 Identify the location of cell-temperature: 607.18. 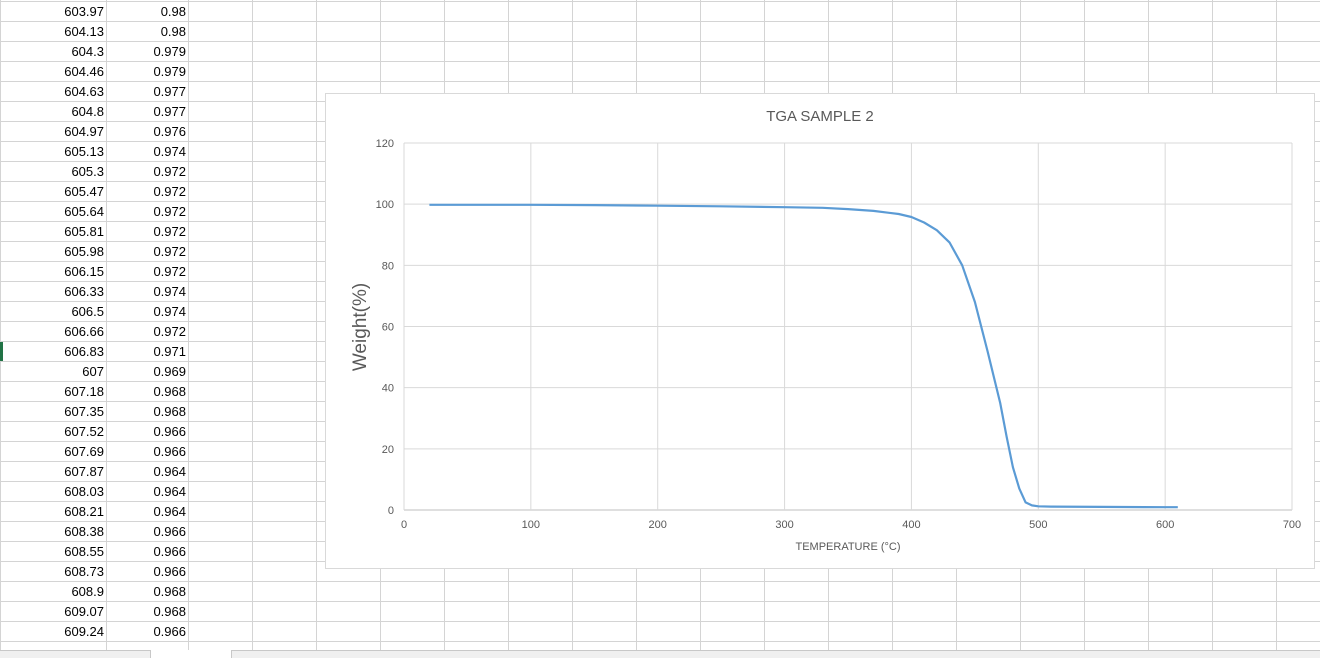
(84, 391).